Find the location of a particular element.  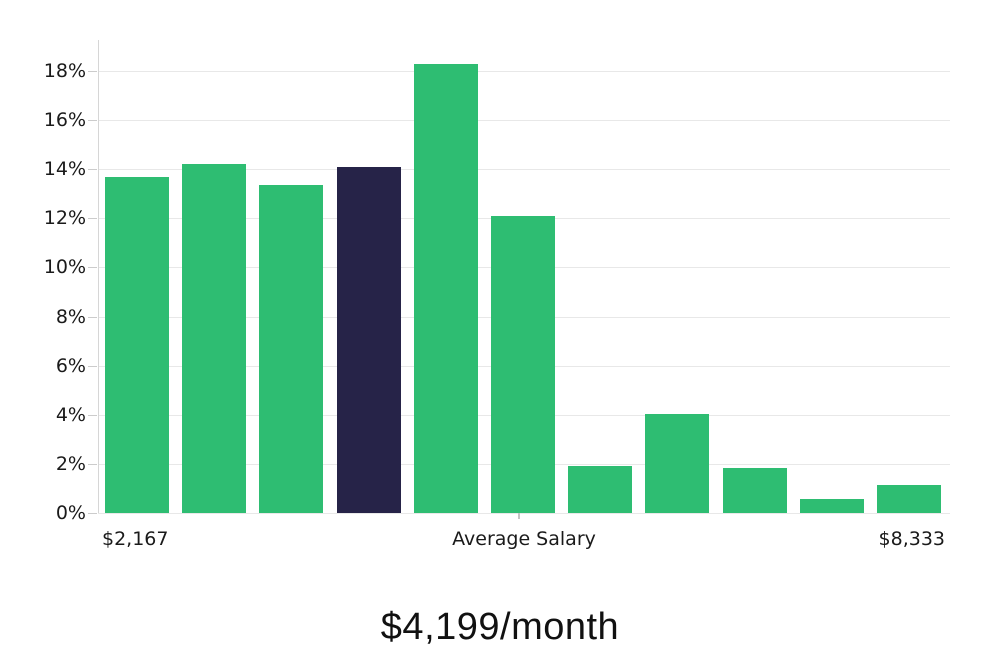

y-axis-tick-label: 6% is located at coordinates (70, 365).